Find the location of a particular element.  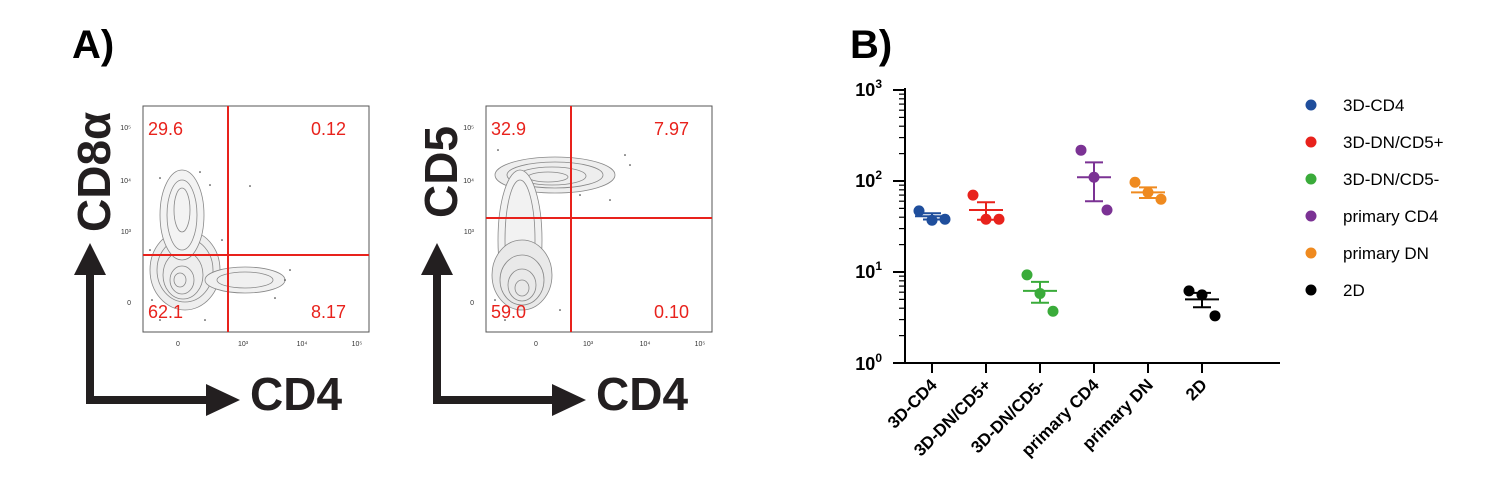

legend-label: 3D-DN/CD5- is located at coordinates (1391, 179).